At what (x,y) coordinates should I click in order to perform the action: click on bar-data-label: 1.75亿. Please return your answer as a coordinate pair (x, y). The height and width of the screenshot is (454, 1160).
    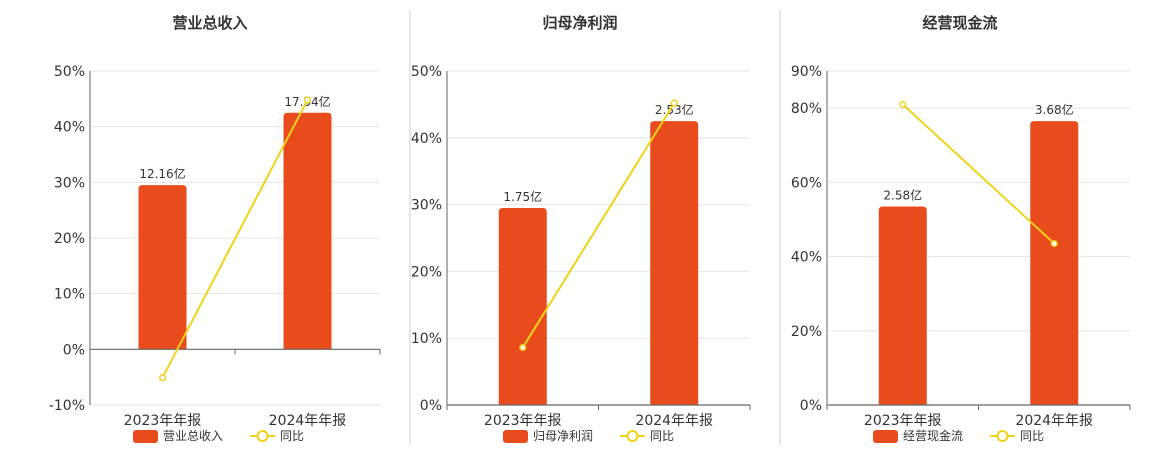
    Looking at the image, I should click on (522, 196).